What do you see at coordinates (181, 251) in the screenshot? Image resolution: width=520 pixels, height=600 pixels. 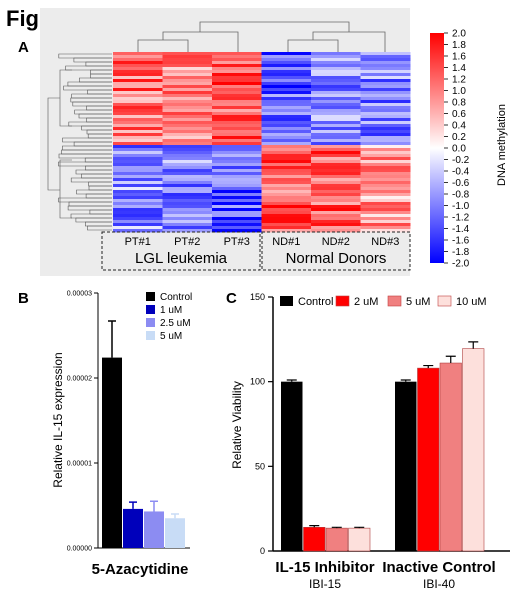 I see `group-box-lgl-leukemia` at bounding box center [181, 251].